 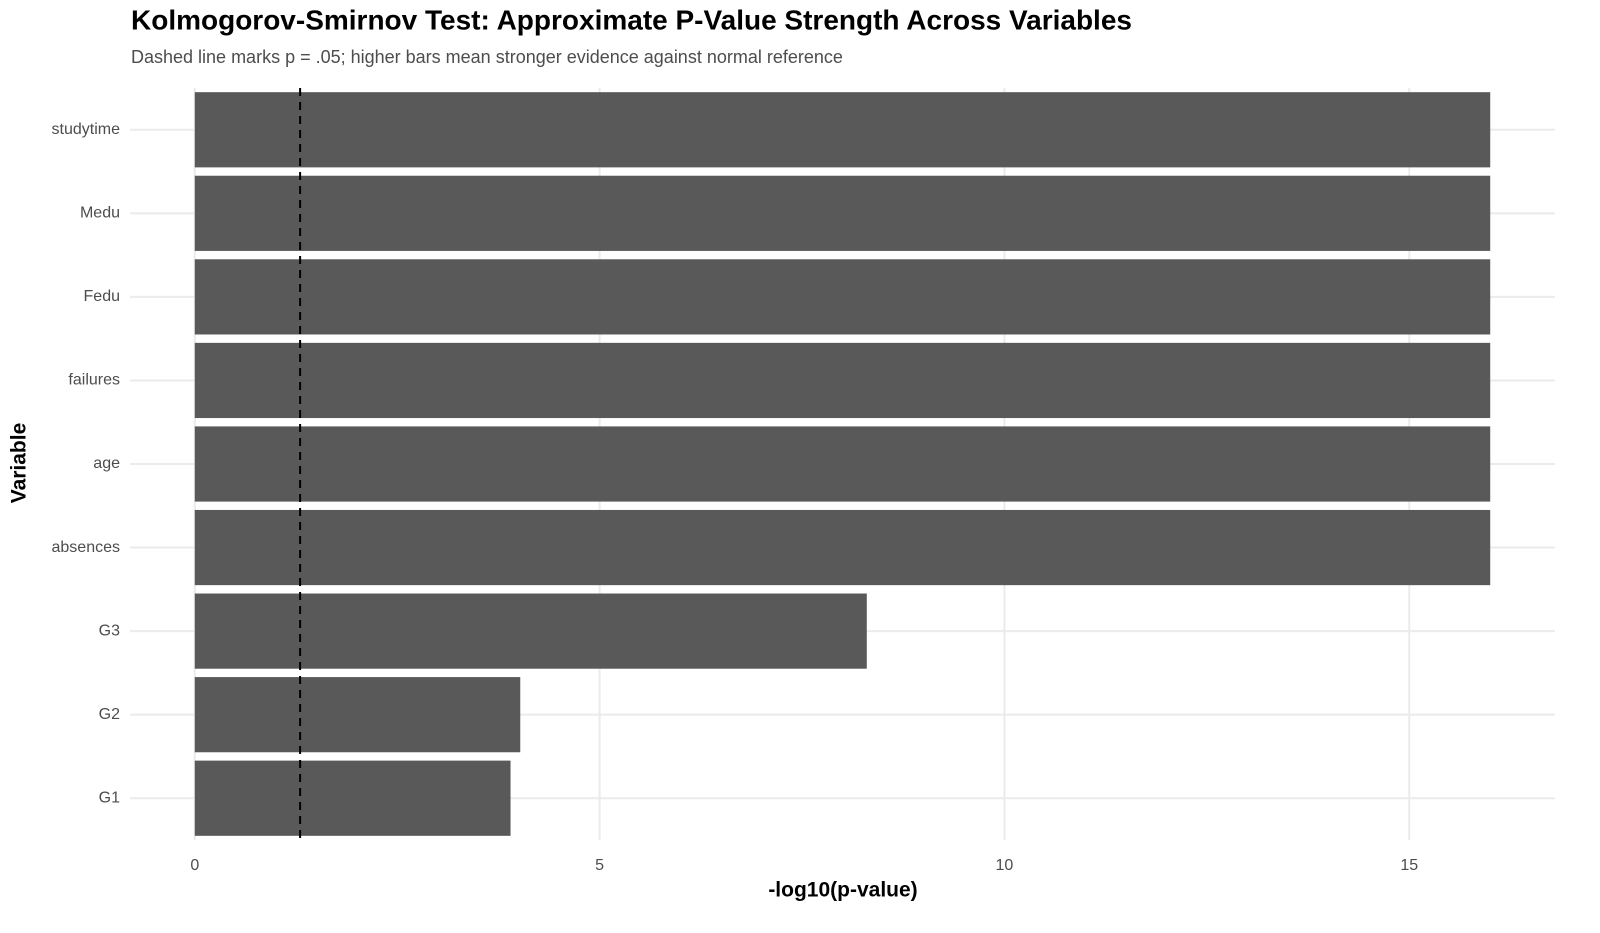 I want to click on y-axis-title: Variable, so click(x=19, y=463).